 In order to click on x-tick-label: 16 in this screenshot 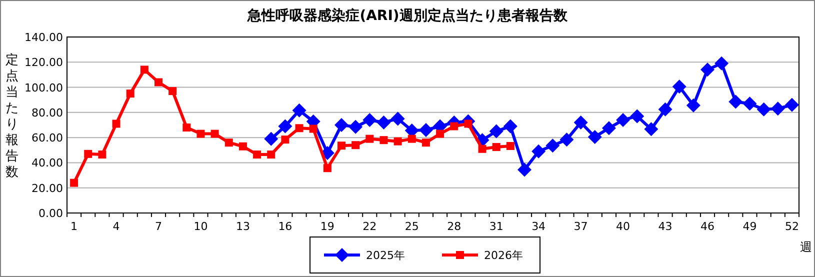, I will do `click(285, 226)`.